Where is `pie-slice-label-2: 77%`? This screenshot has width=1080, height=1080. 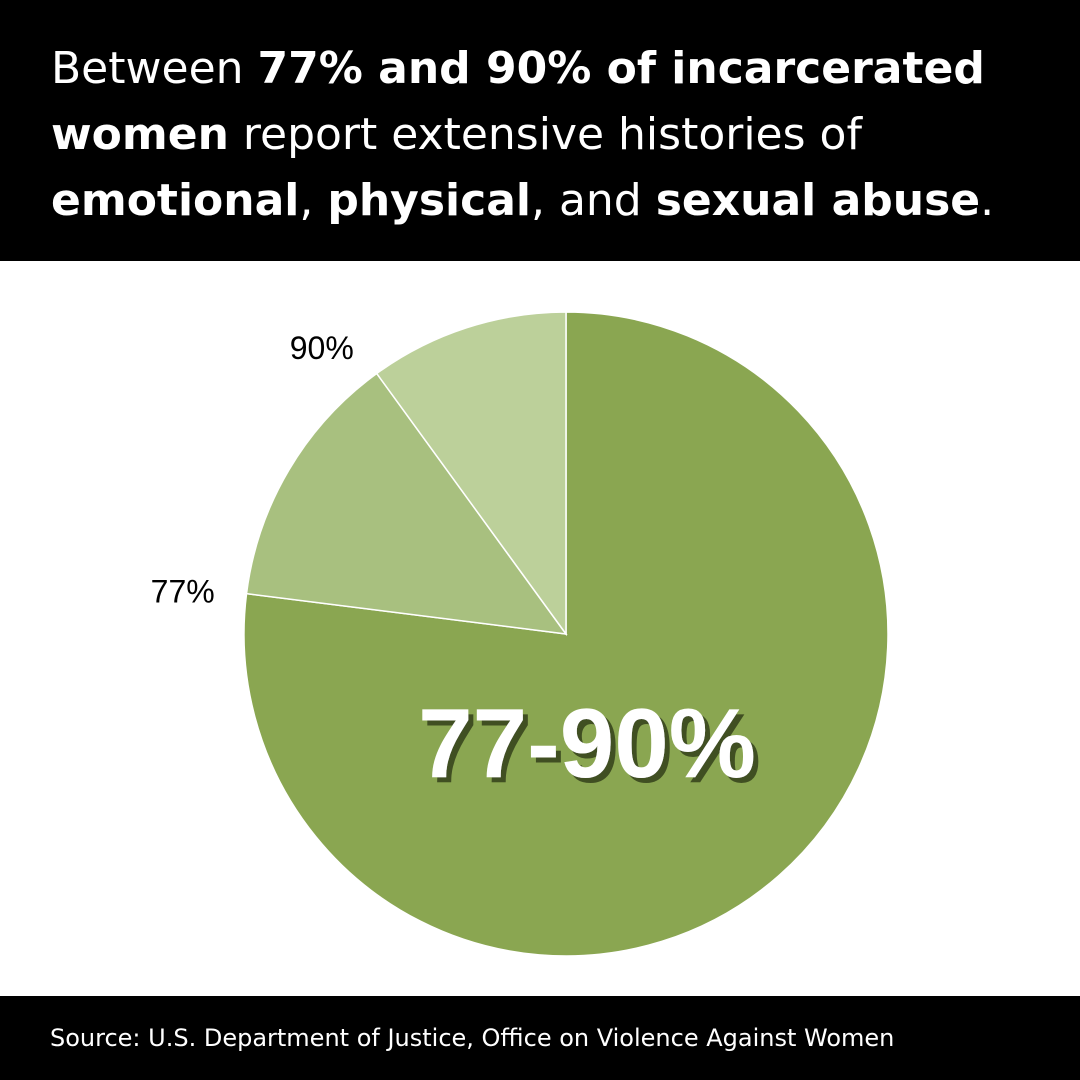
pie-slice-label-2: 77% is located at coordinates (183, 591).